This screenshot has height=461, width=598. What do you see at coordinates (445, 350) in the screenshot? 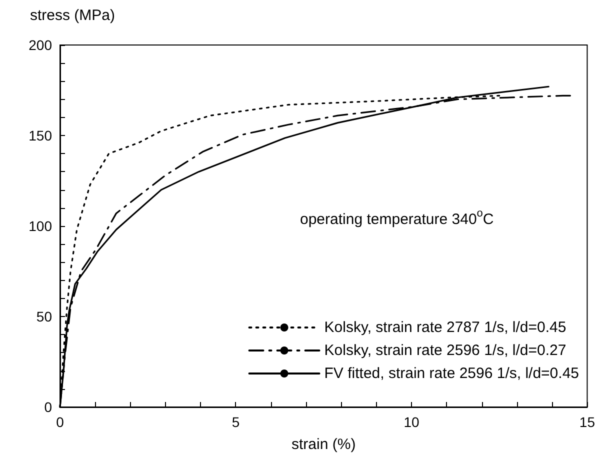
I see `legend-label: Kolsky, strain rate 2596 1/s, l/d=0.27` at bounding box center [445, 350].